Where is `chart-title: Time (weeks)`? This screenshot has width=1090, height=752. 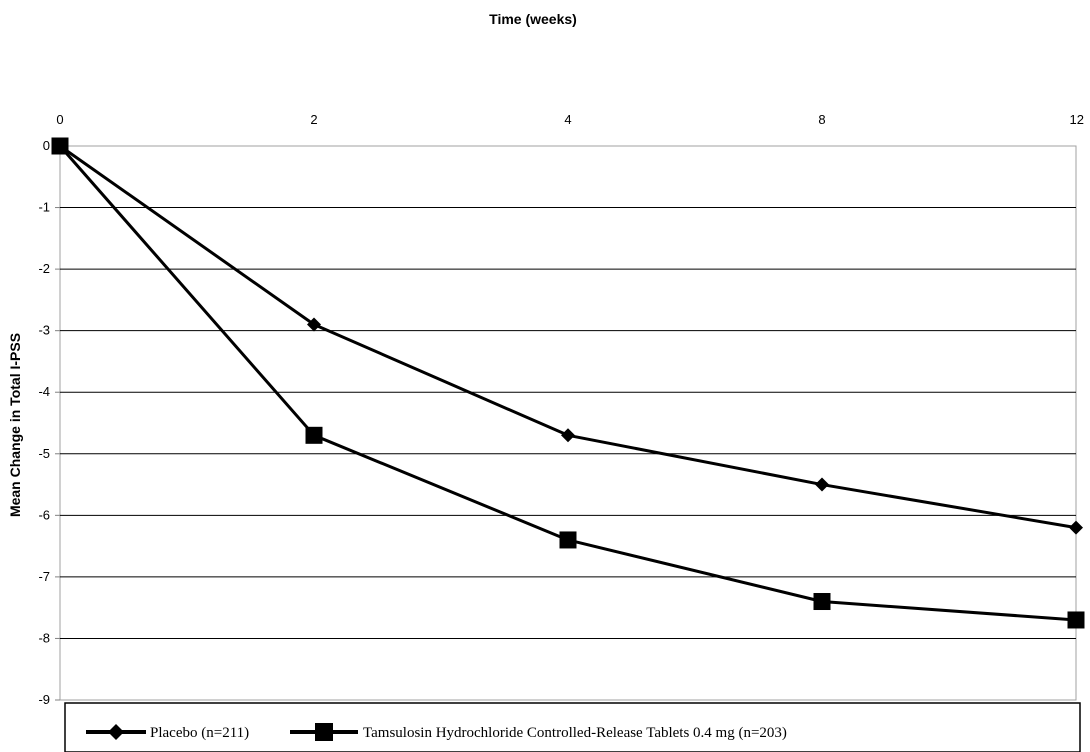
chart-title: Time (weeks) is located at coordinates (533, 19).